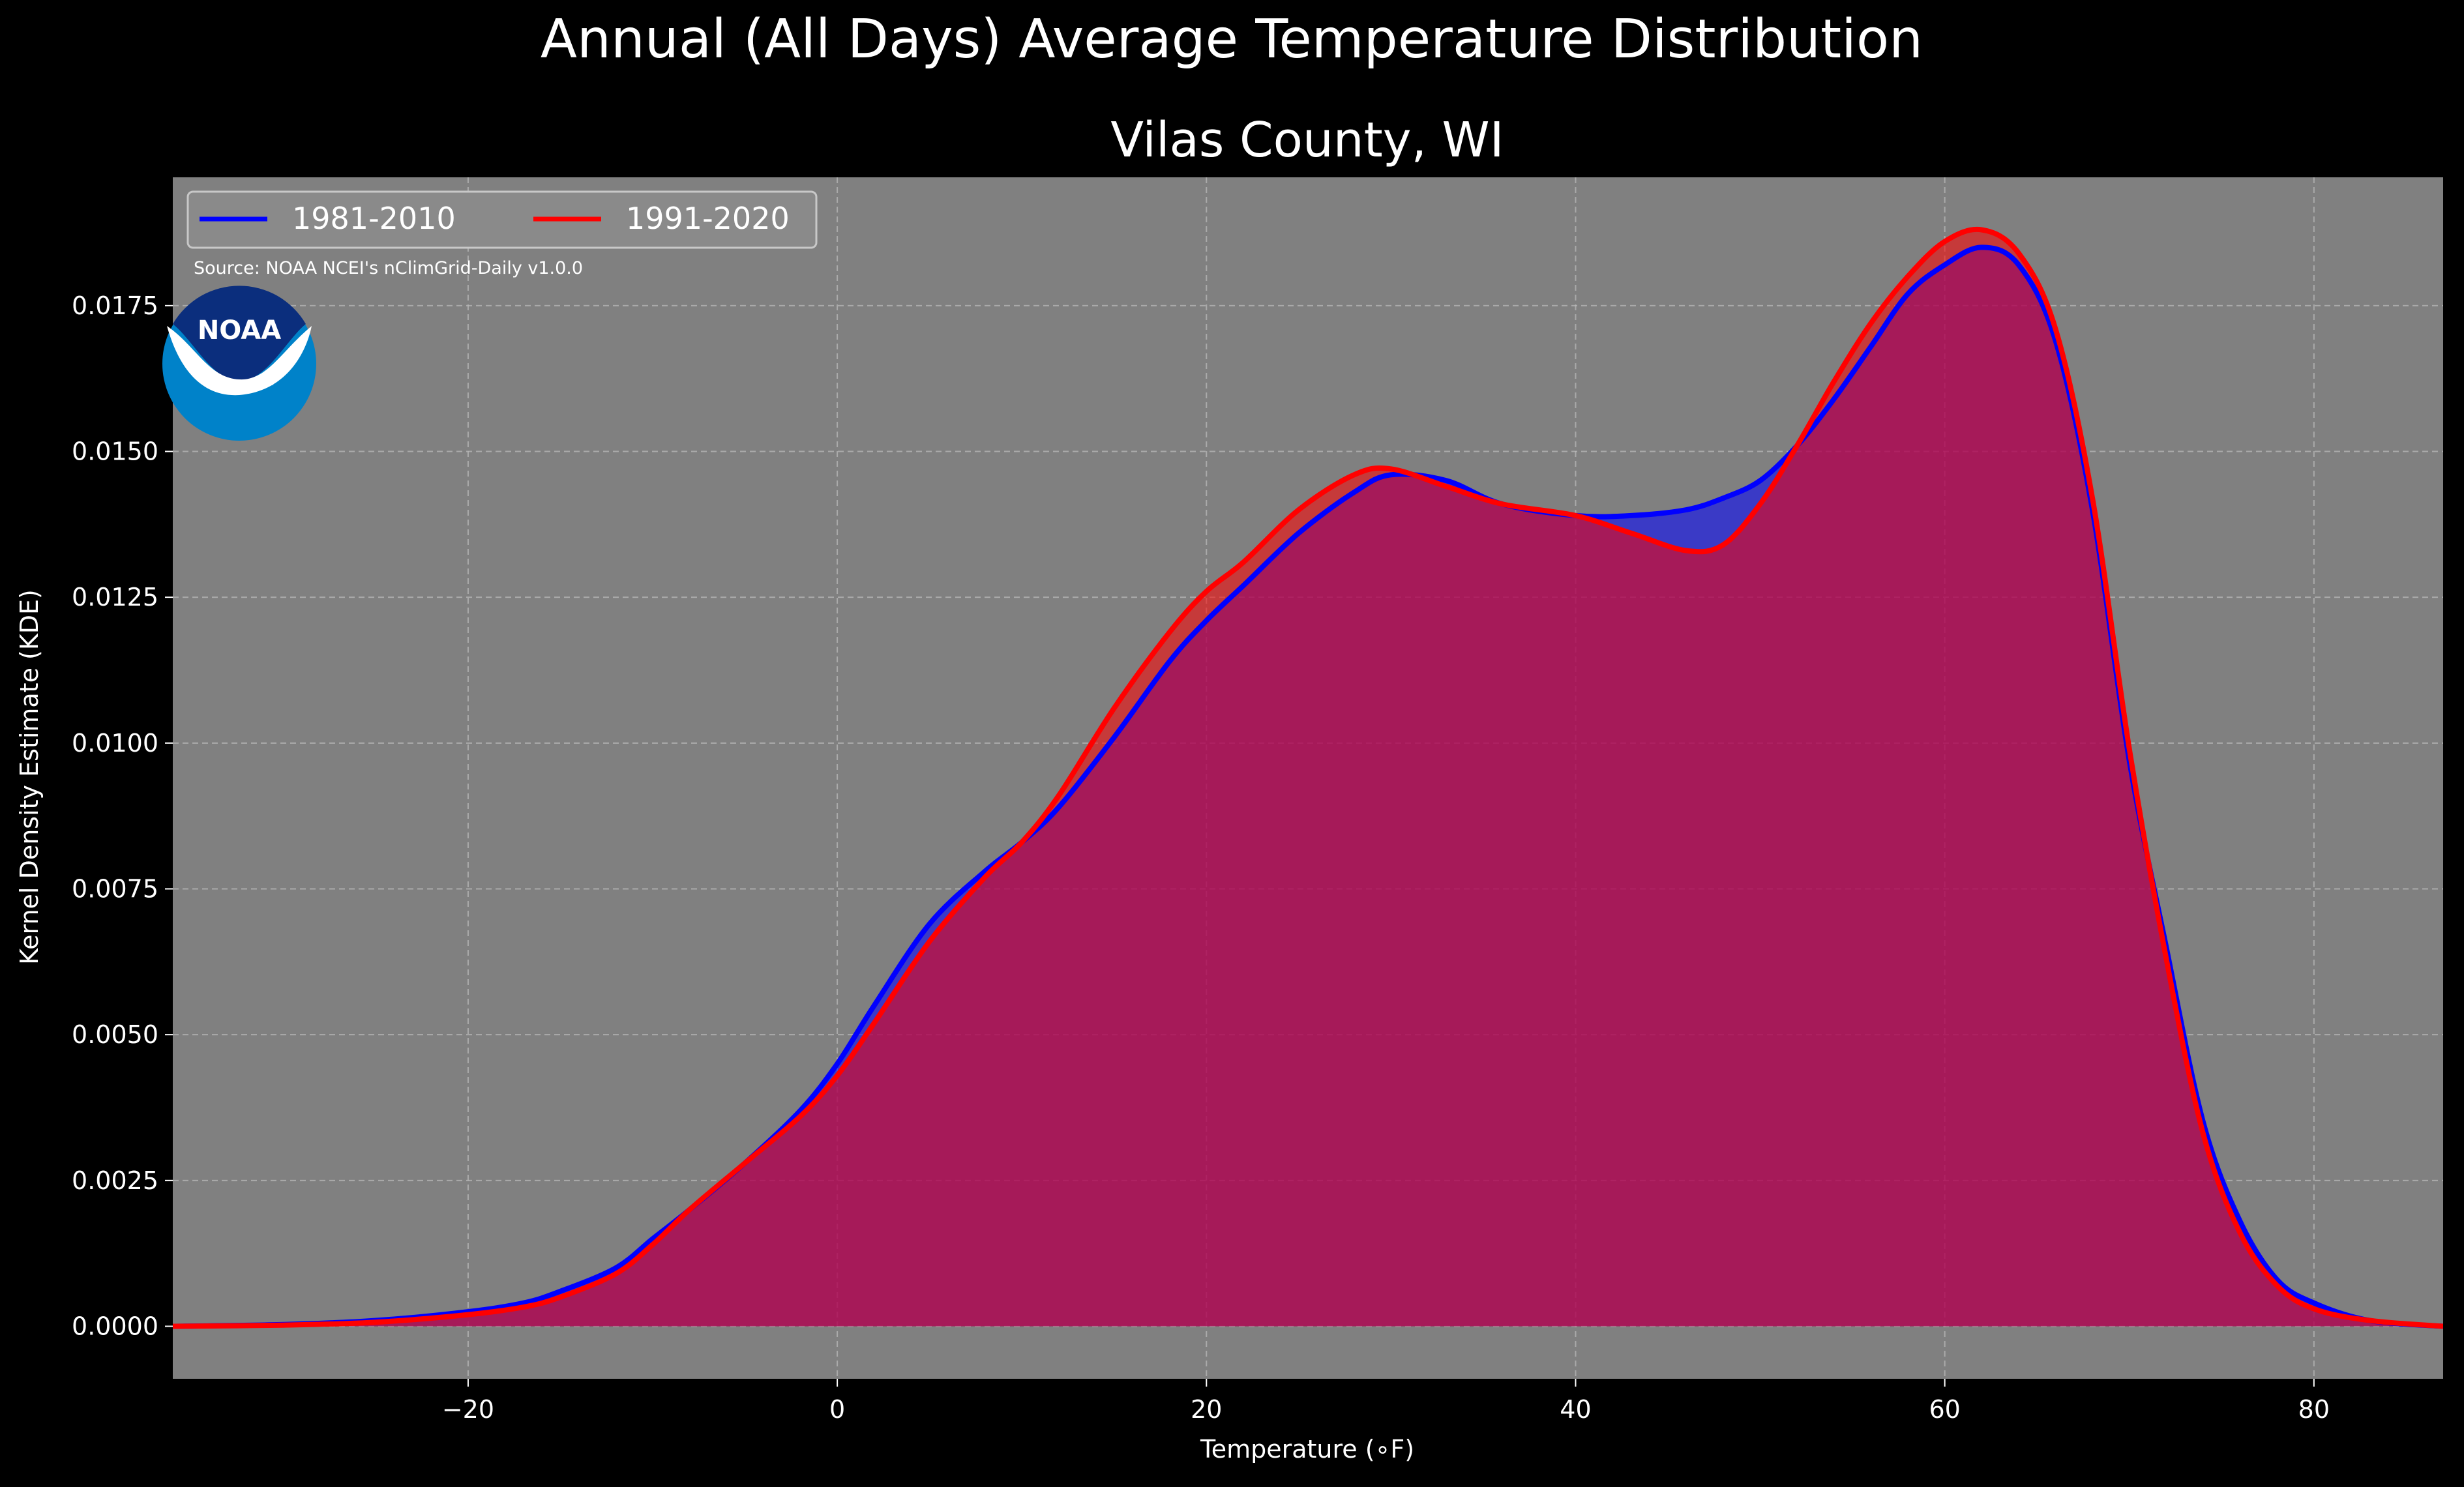 Image resolution: width=2464 pixels, height=1487 pixels. What do you see at coordinates (115, 888) in the screenshot?
I see `y-tick-label: 0.0075` at bounding box center [115, 888].